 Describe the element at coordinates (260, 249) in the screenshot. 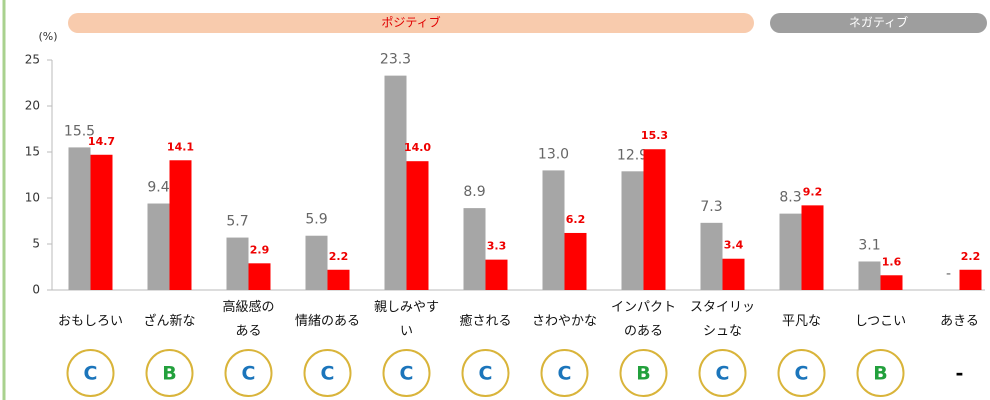

I see `value-label: 2.9` at that location.